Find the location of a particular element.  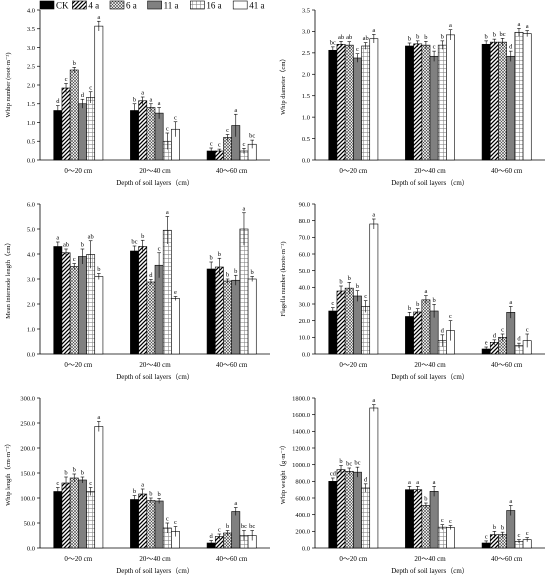

y-tick-label: 40.0 is located at coordinates (304, 288).